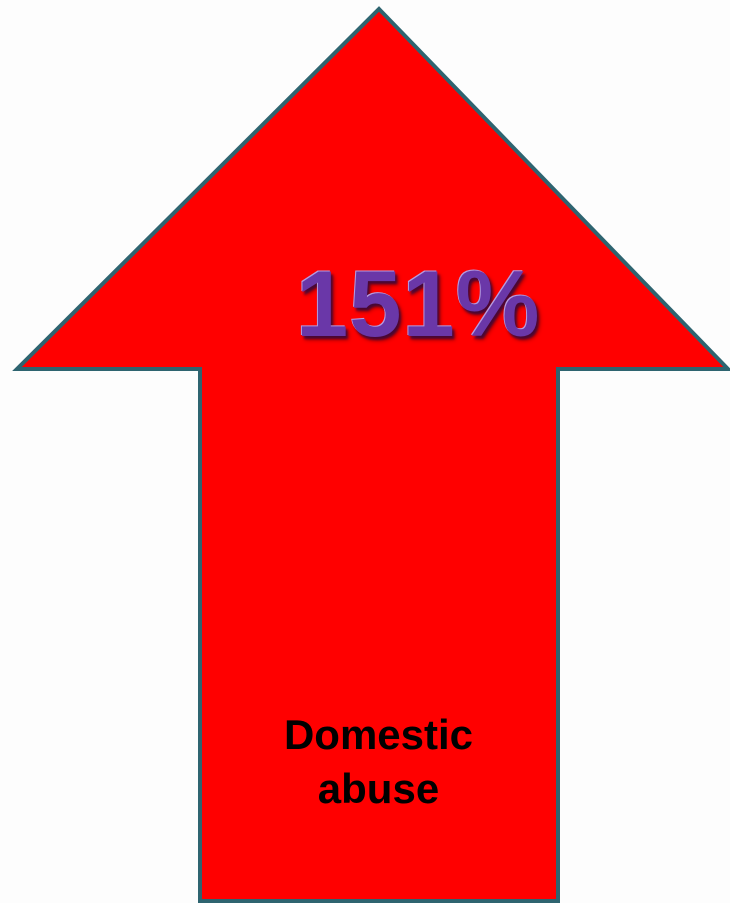 This screenshot has width=730, height=903. I want to click on caption-line-2: abuse, so click(378, 788).